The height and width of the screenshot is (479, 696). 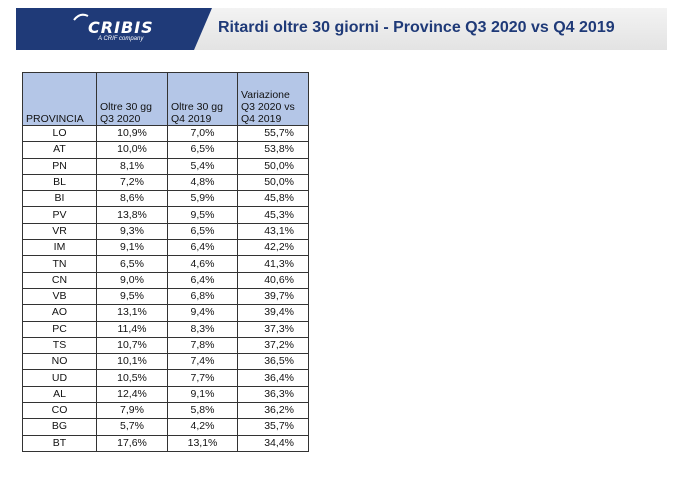 What do you see at coordinates (59, 394) in the screenshot?
I see `provincia-cell: AL` at bounding box center [59, 394].